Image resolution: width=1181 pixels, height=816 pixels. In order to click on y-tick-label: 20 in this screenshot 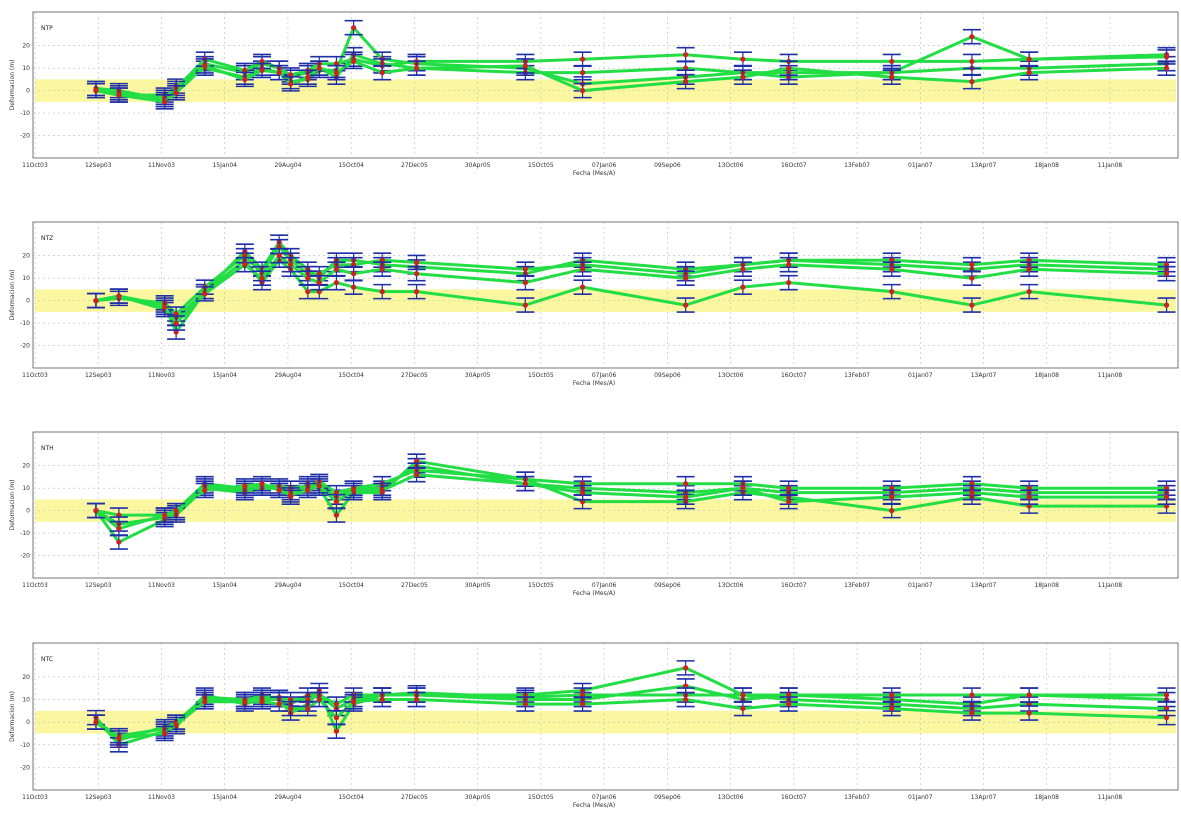, I will do `click(26, 256)`.